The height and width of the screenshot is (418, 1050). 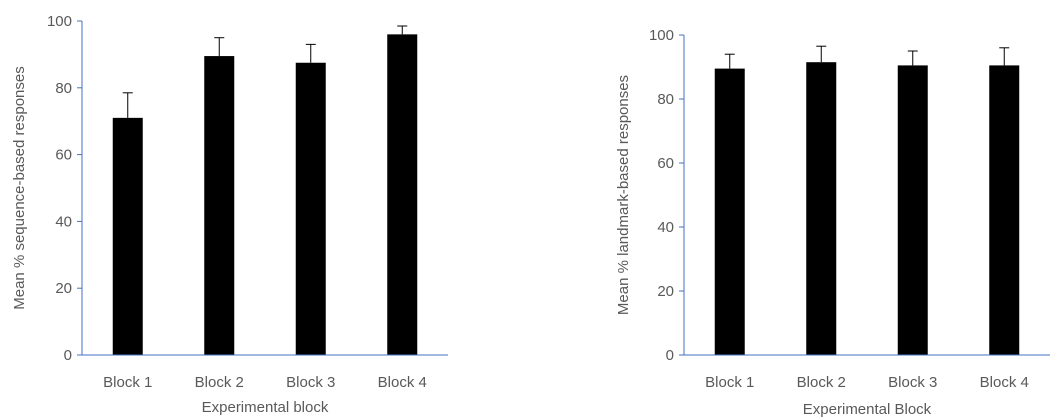 What do you see at coordinates (265, 407) in the screenshot?
I see `x-axis-title: Experimental block` at bounding box center [265, 407].